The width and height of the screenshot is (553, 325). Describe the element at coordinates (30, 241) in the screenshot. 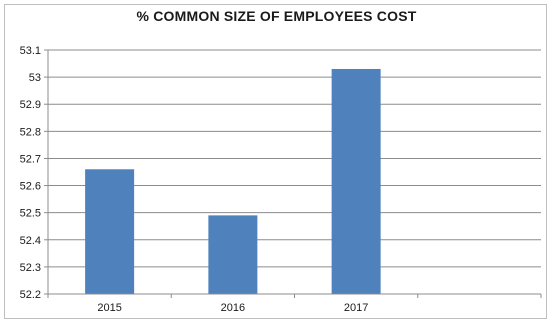

I see `y-tick-label: 52.4` at that location.